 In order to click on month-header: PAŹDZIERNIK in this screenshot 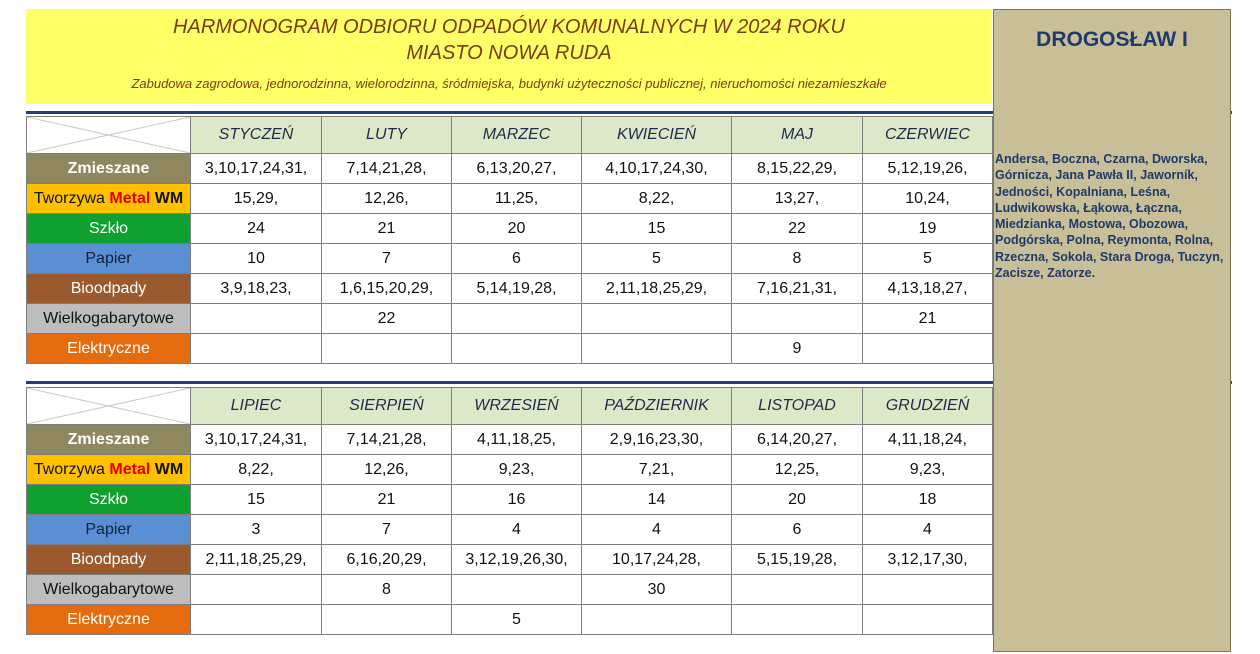, I will do `click(656, 406)`.